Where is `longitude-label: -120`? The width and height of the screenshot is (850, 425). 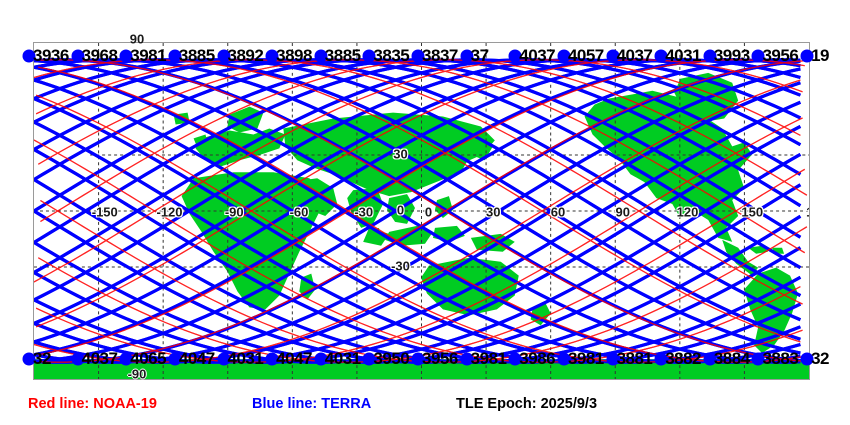 longitude-label: -120 is located at coordinates (169, 212).